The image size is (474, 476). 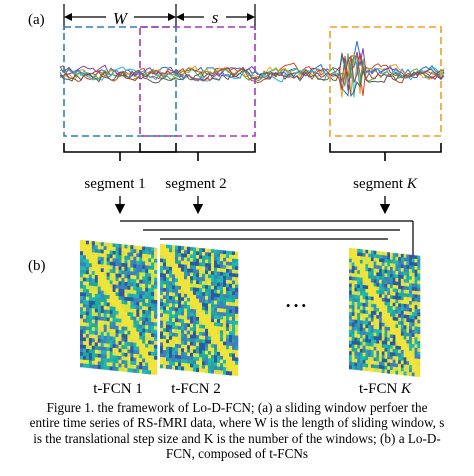 I want to click on tfcn-k-symbol: K, so click(x=406, y=389).